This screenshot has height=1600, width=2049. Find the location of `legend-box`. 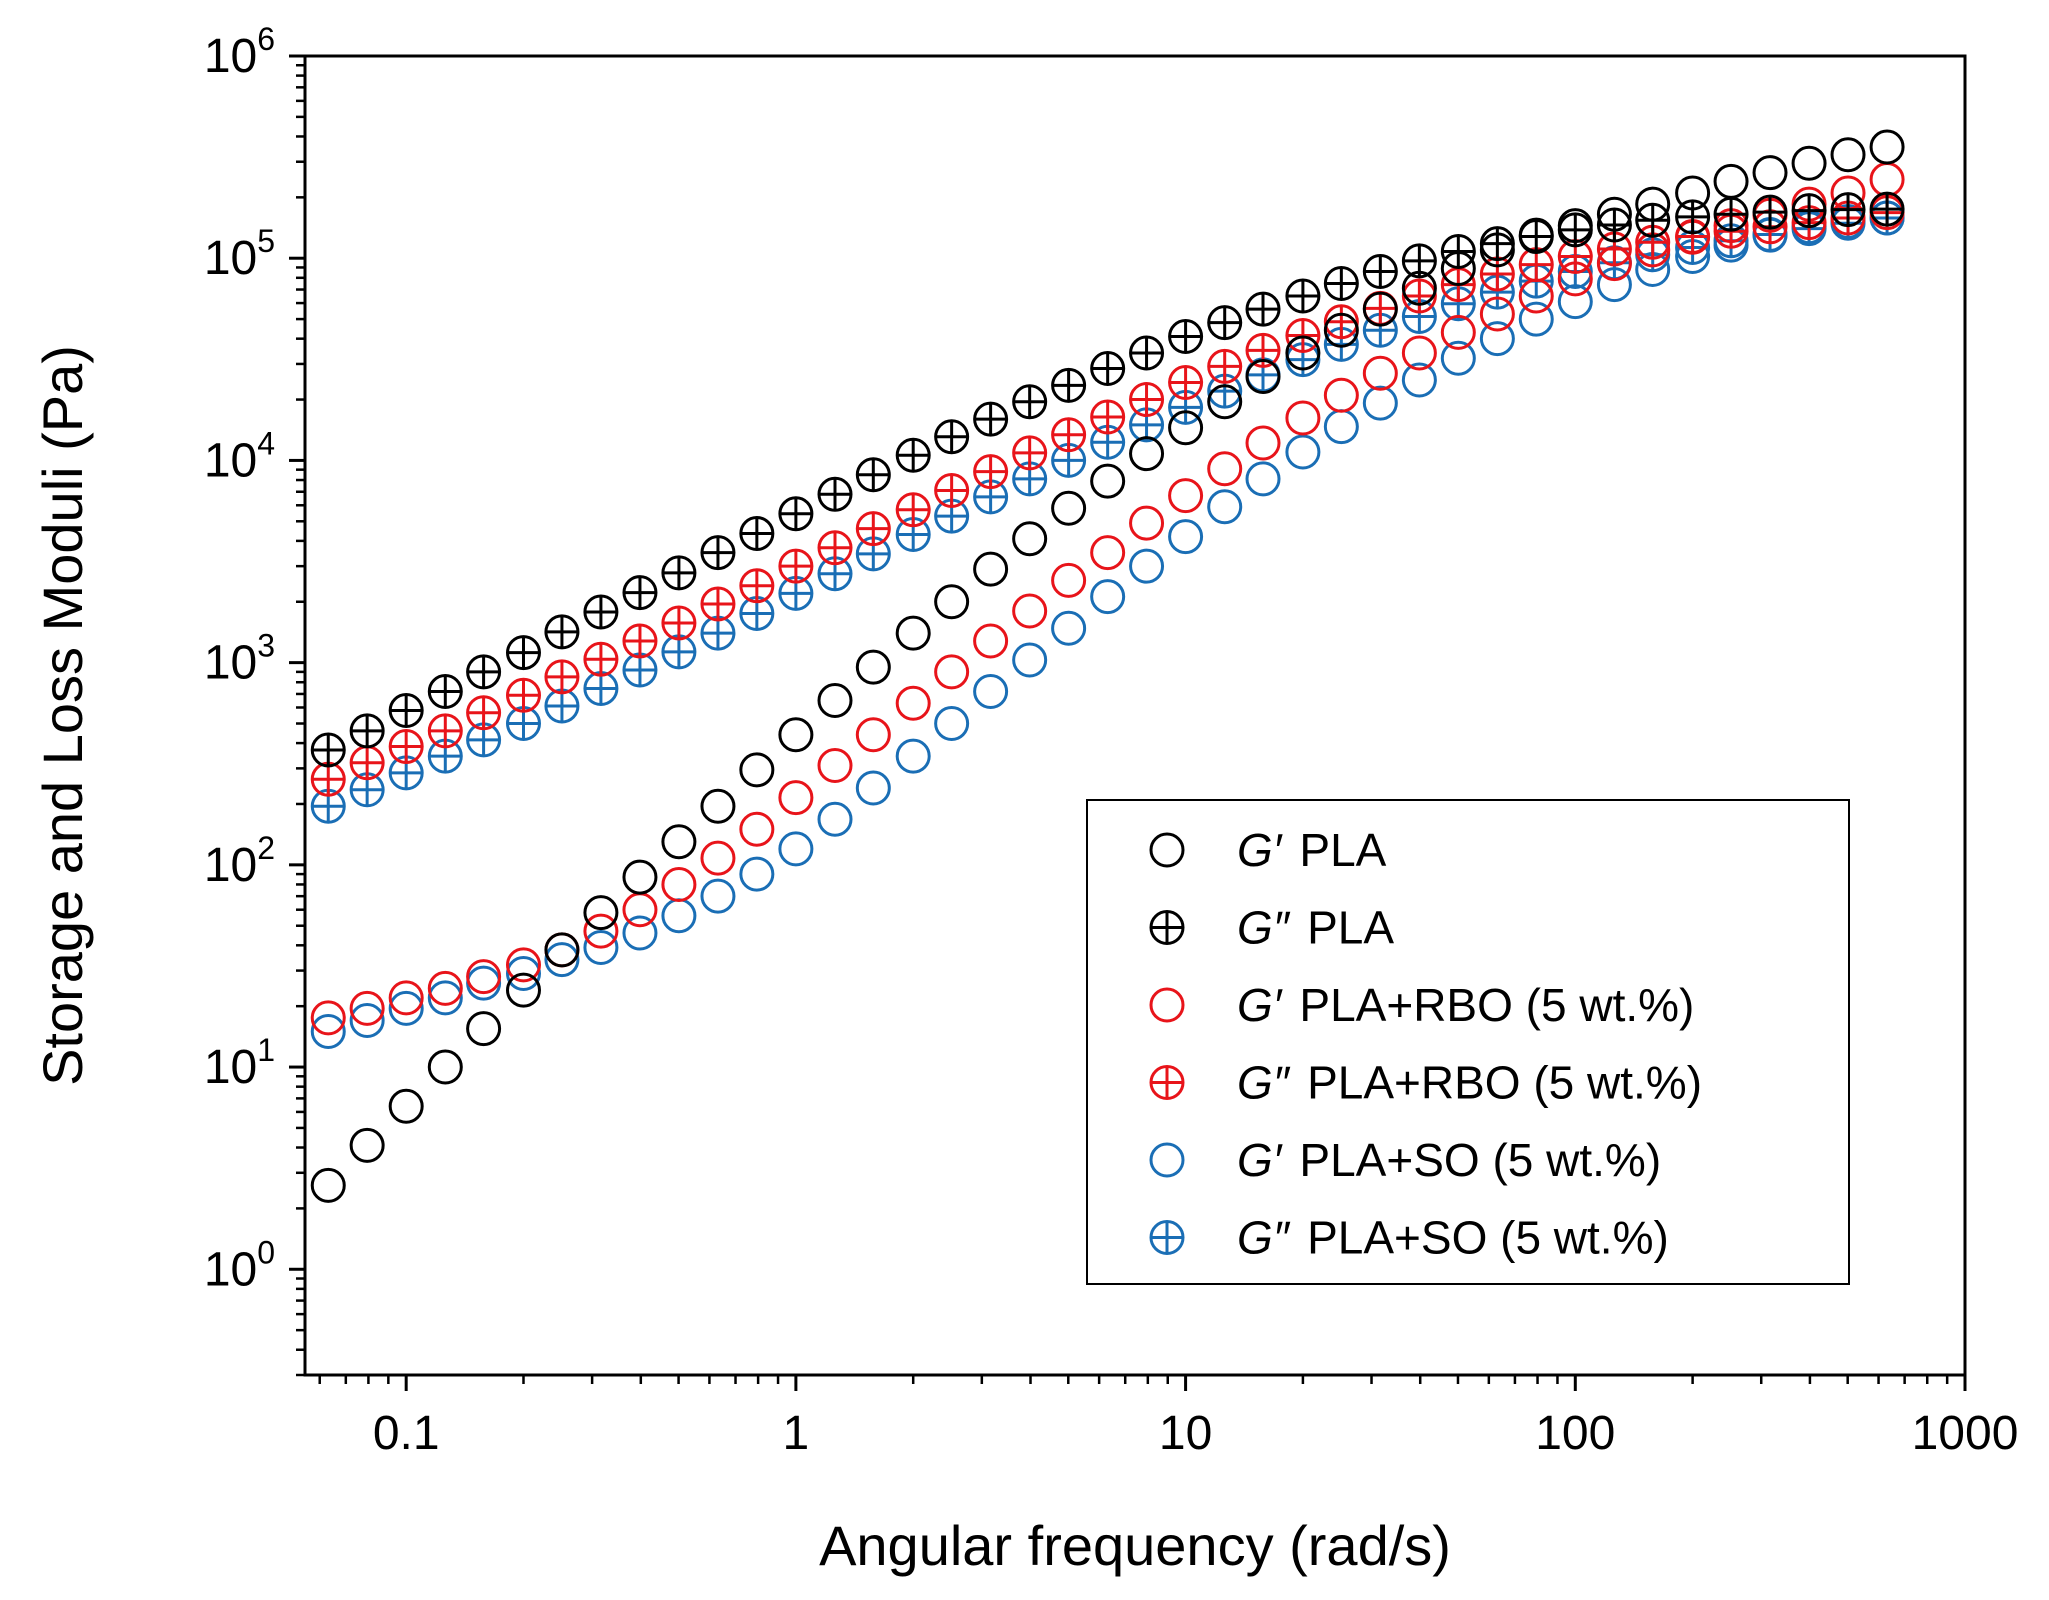

legend-box is located at coordinates (1468, 1042).